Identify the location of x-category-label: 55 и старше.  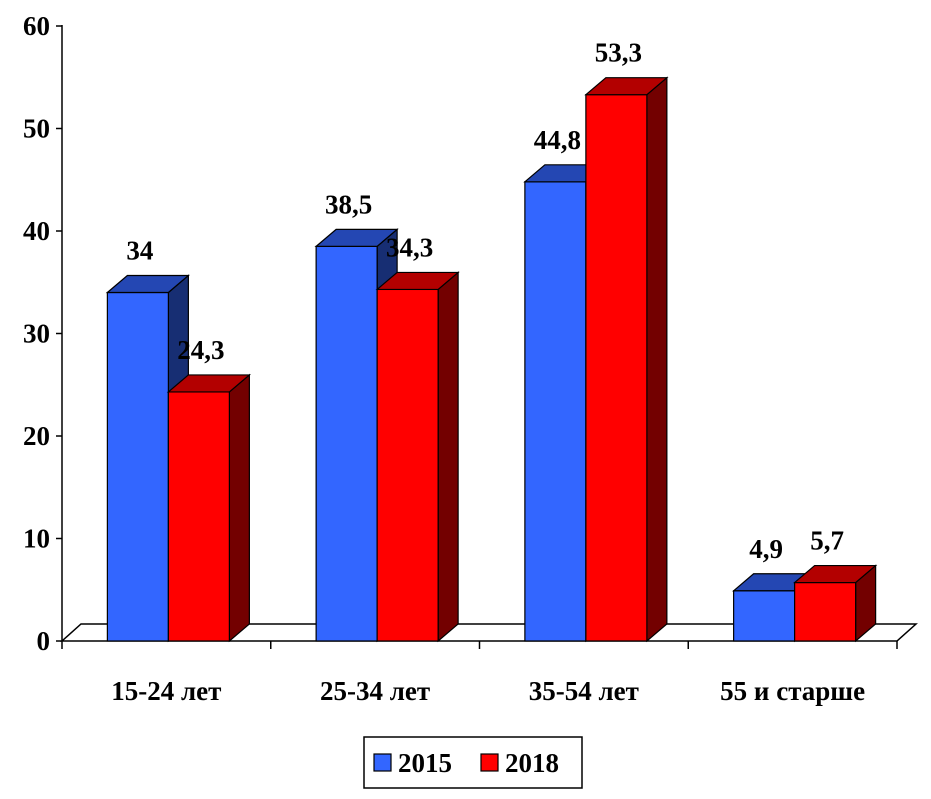
(792, 691).